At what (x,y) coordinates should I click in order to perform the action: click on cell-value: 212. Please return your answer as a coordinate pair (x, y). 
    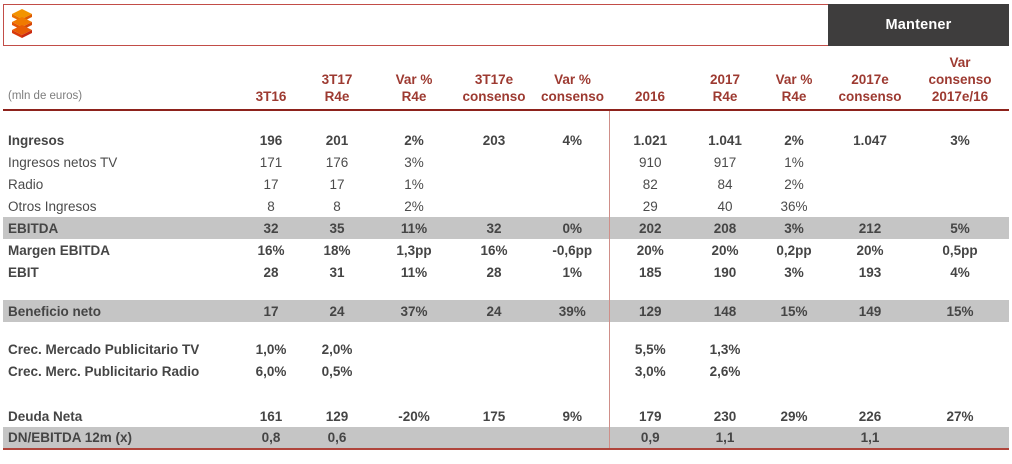
    Looking at the image, I should click on (870, 228).